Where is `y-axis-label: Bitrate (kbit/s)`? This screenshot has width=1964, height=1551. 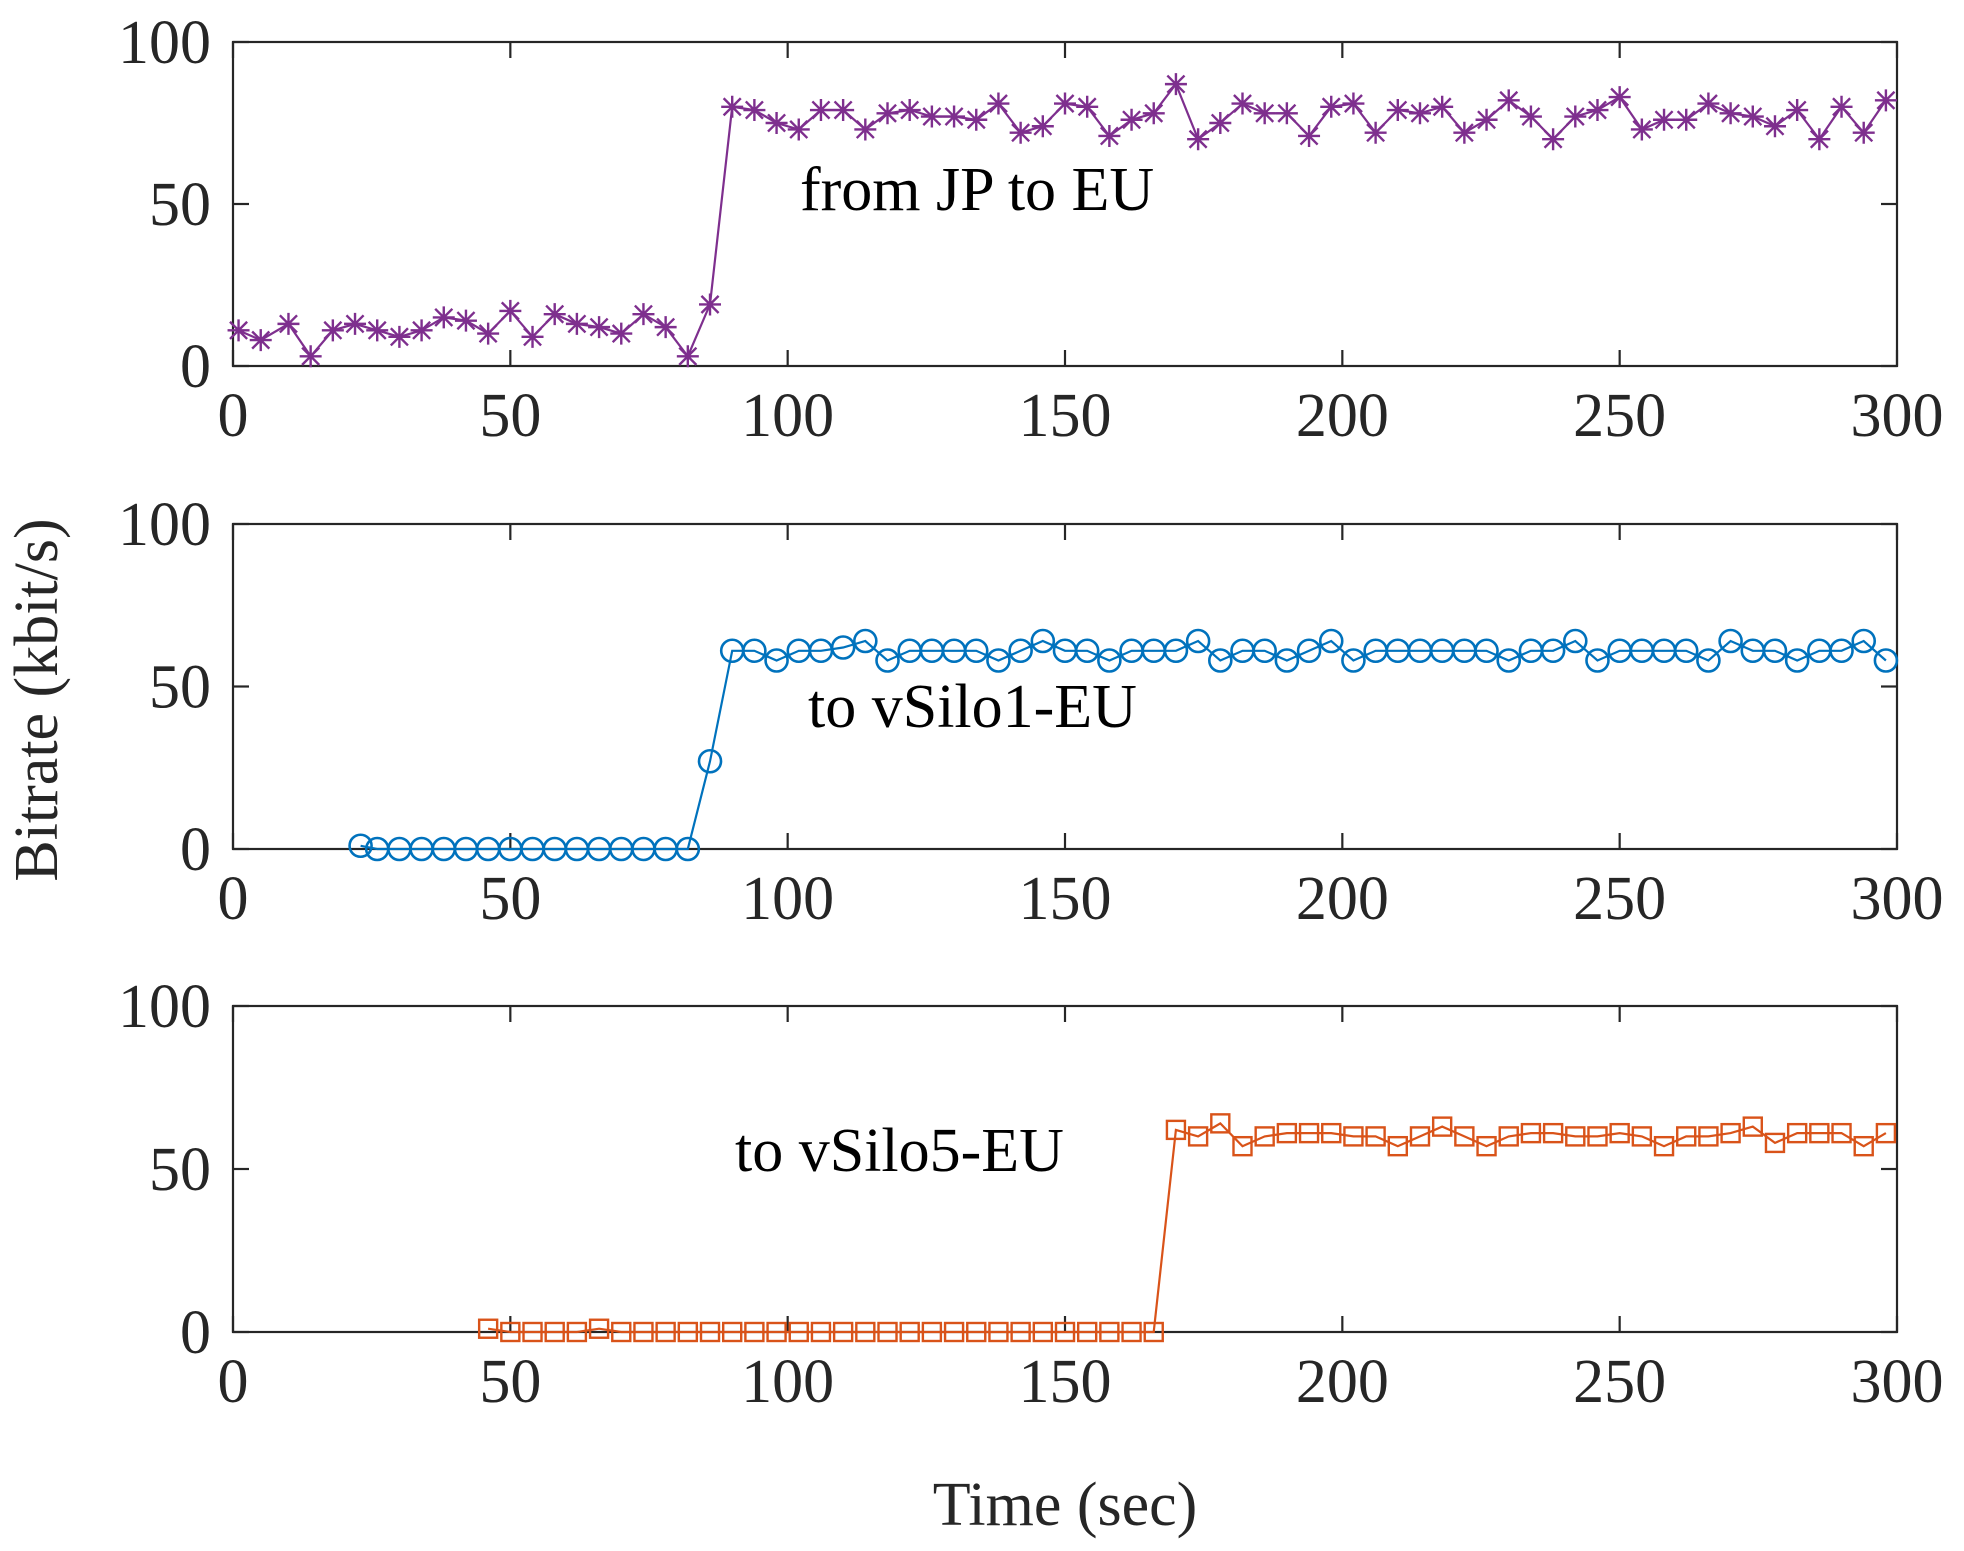
y-axis-label: Bitrate (kbit/s) is located at coordinates (37, 699).